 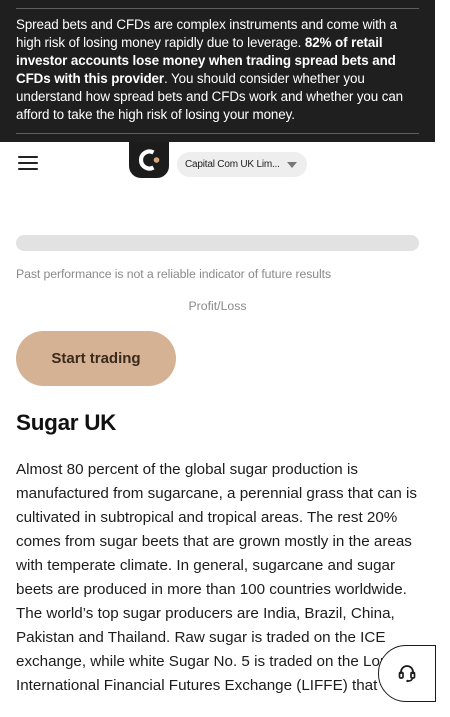 I want to click on banner-divider-bottom, so click(x=217, y=133).